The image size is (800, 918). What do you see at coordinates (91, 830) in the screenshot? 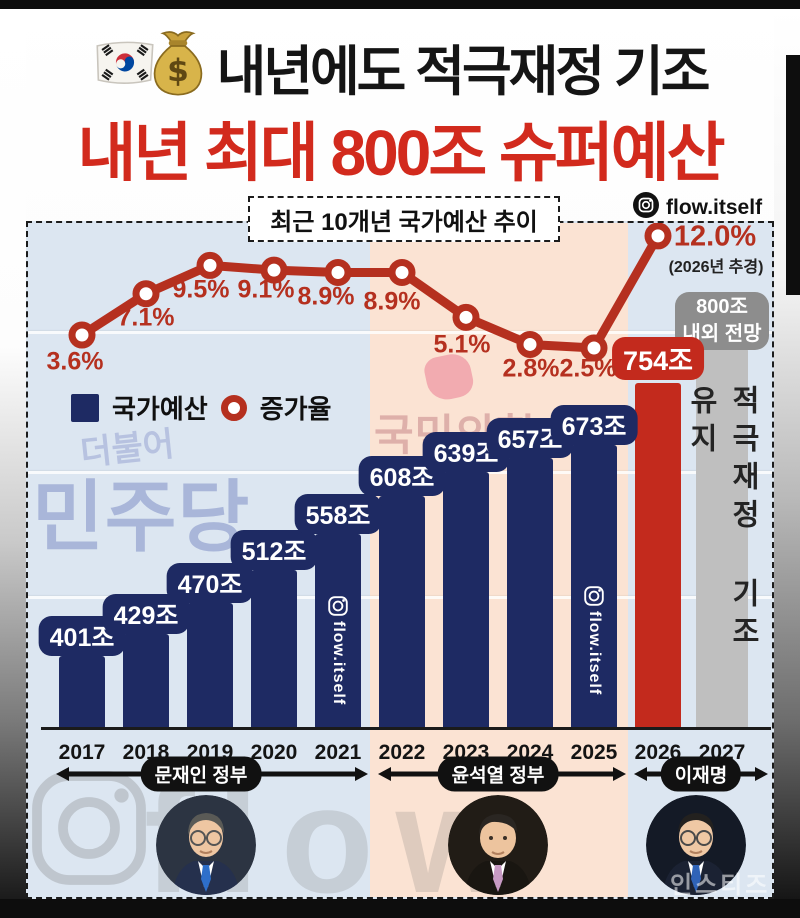
I see `watermark-instagram-outline-icon` at bounding box center [91, 830].